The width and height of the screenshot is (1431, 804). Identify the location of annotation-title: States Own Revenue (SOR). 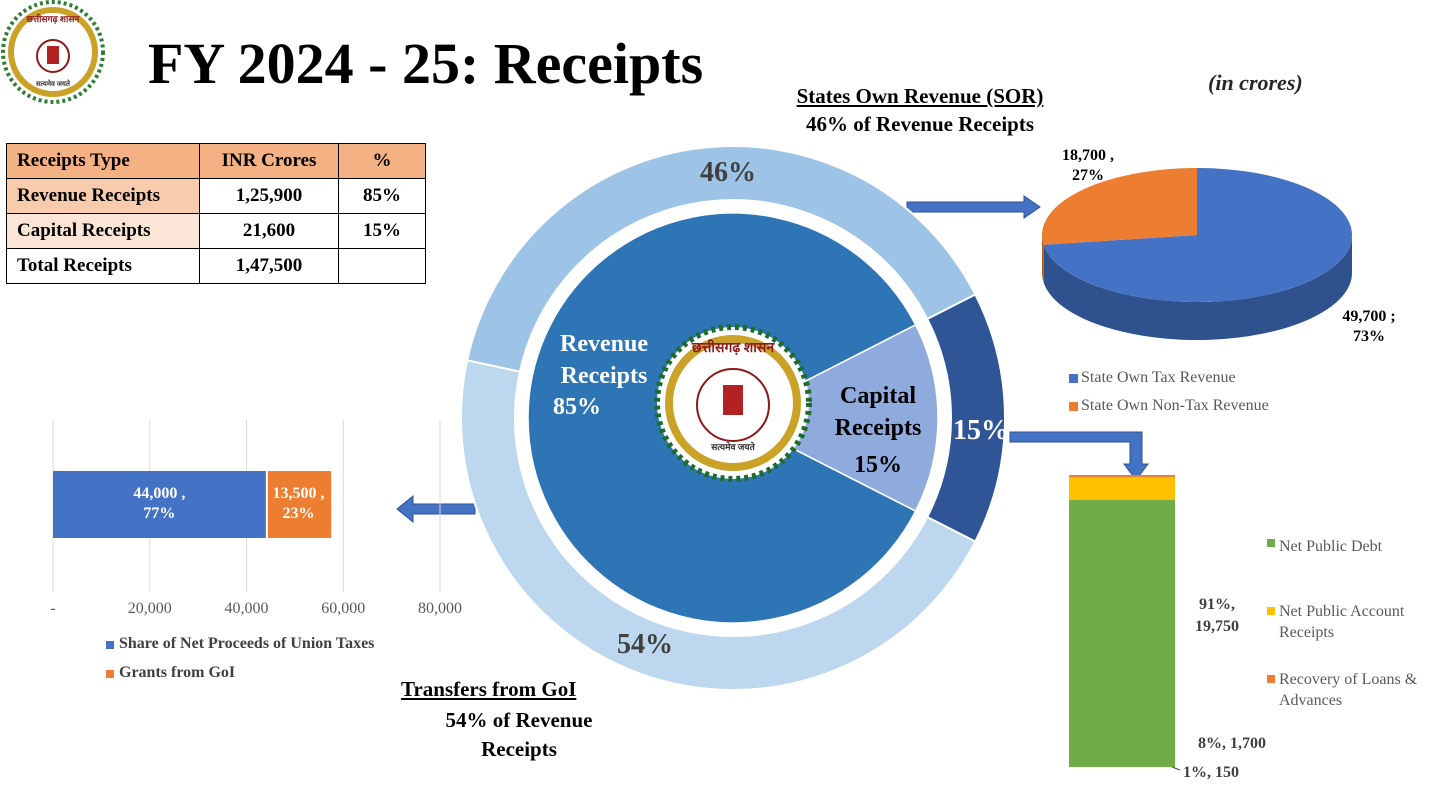
(920, 96).